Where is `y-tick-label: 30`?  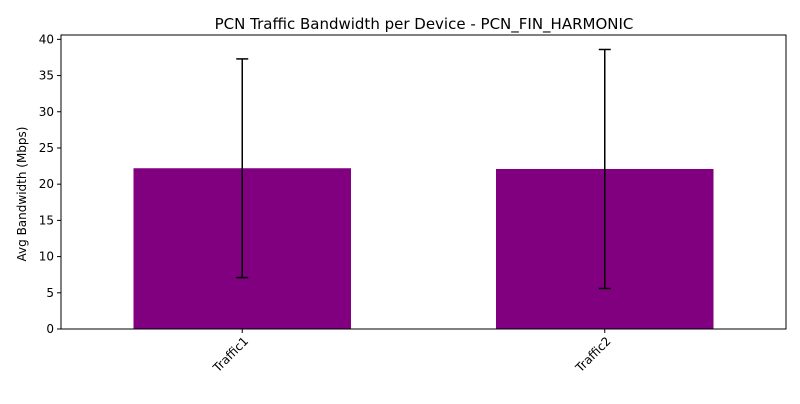
y-tick-label: 30 is located at coordinates (46, 112).